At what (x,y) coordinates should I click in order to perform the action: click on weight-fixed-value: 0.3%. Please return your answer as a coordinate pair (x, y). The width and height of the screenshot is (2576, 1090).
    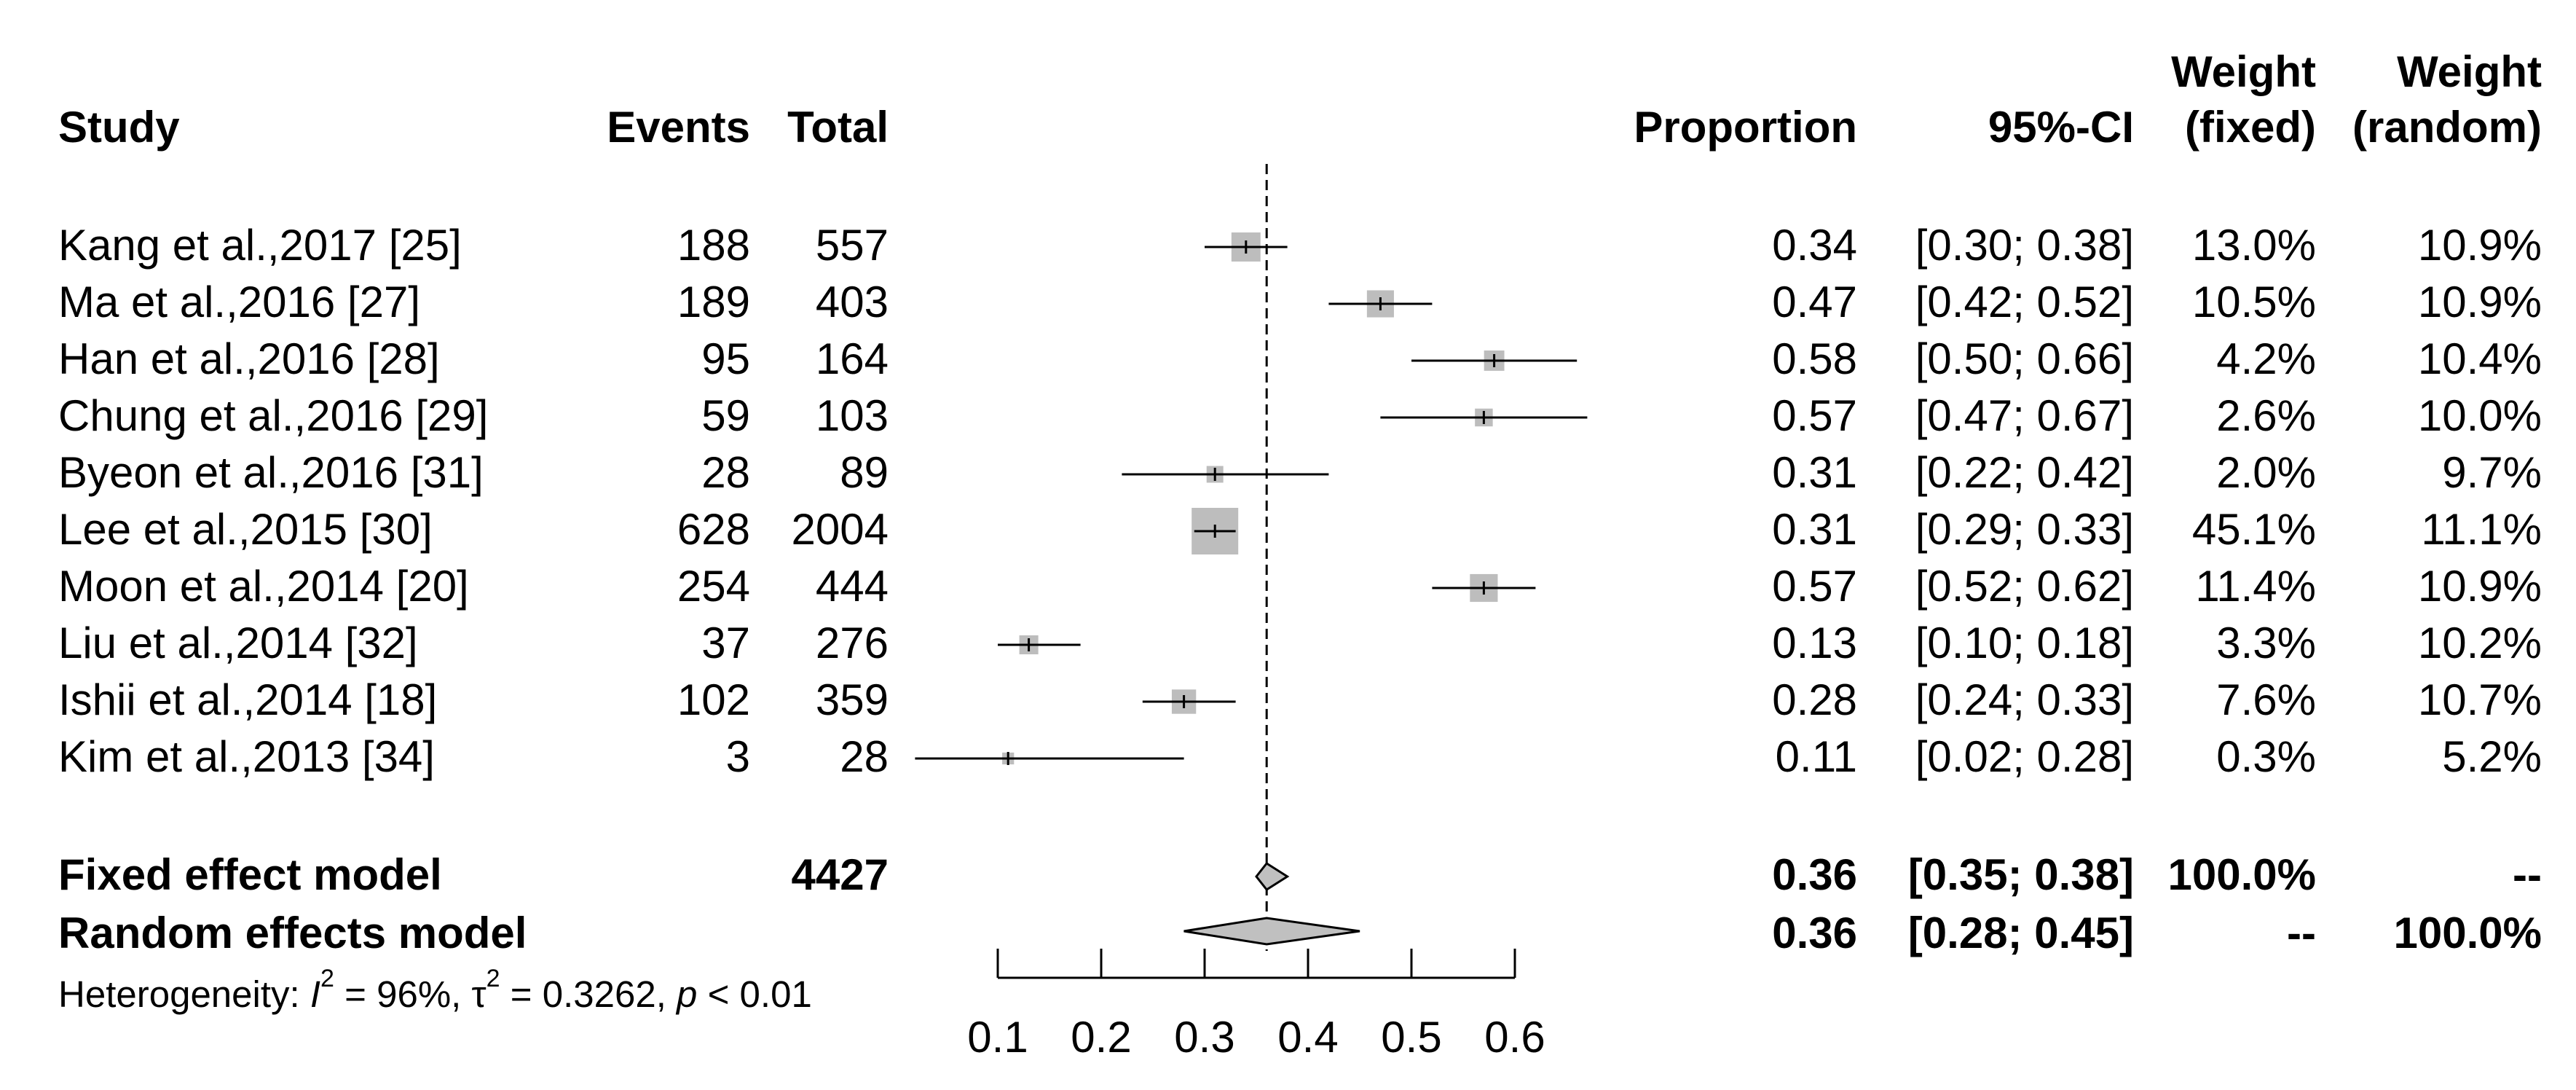
    Looking at the image, I should click on (2266, 756).